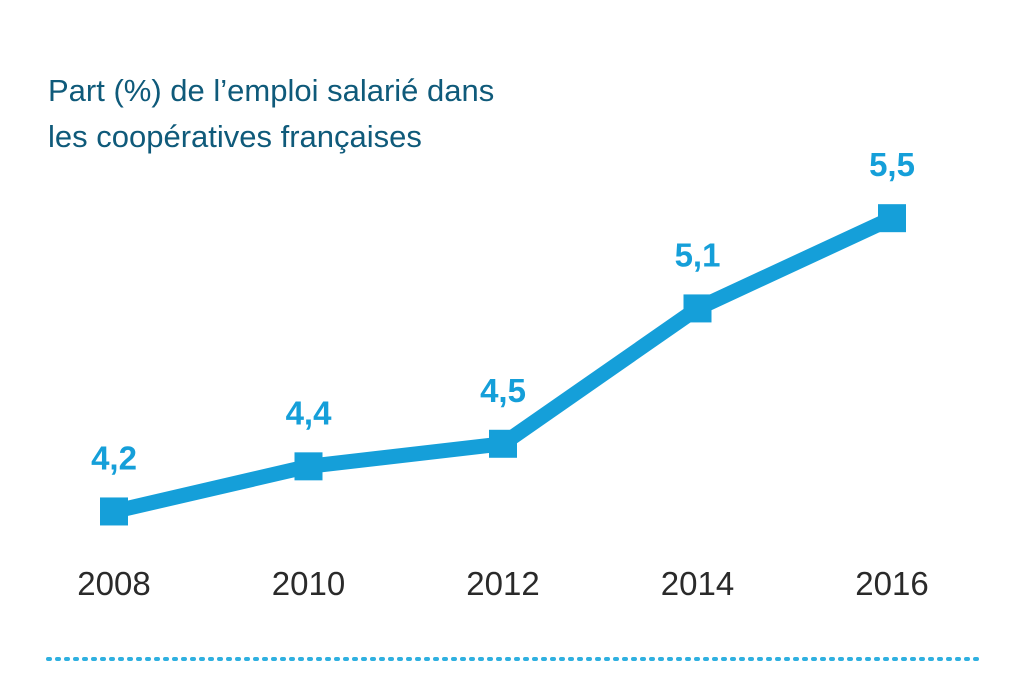 The height and width of the screenshot is (676, 1024). What do you see at coordinates (698, 254) in the screenshot?
I see `data-label: 5,1` at bounding box center [698, 254].